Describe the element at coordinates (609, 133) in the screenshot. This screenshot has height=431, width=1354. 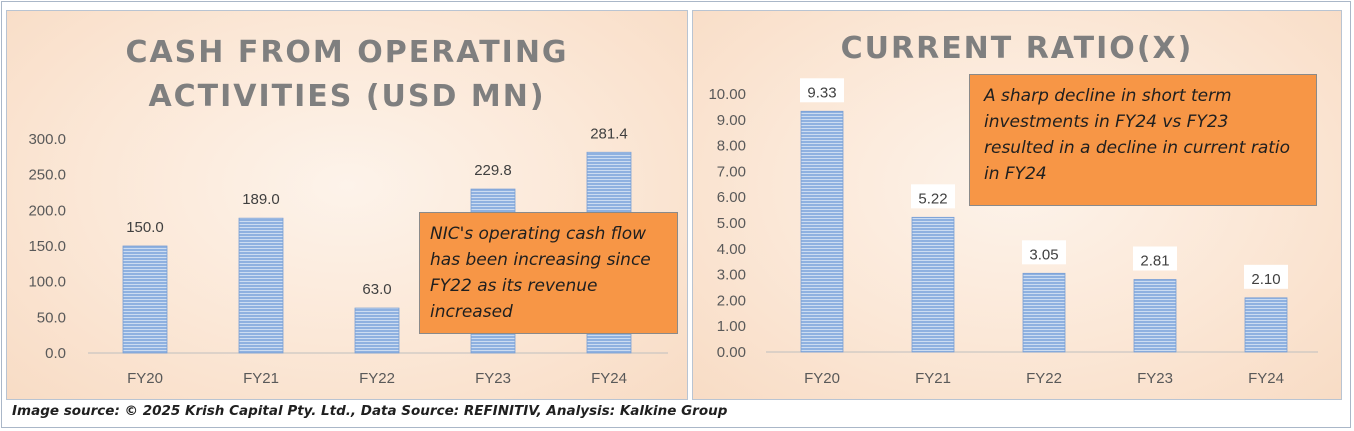
I see `cash-flow-data-label: 281.4` at that location.